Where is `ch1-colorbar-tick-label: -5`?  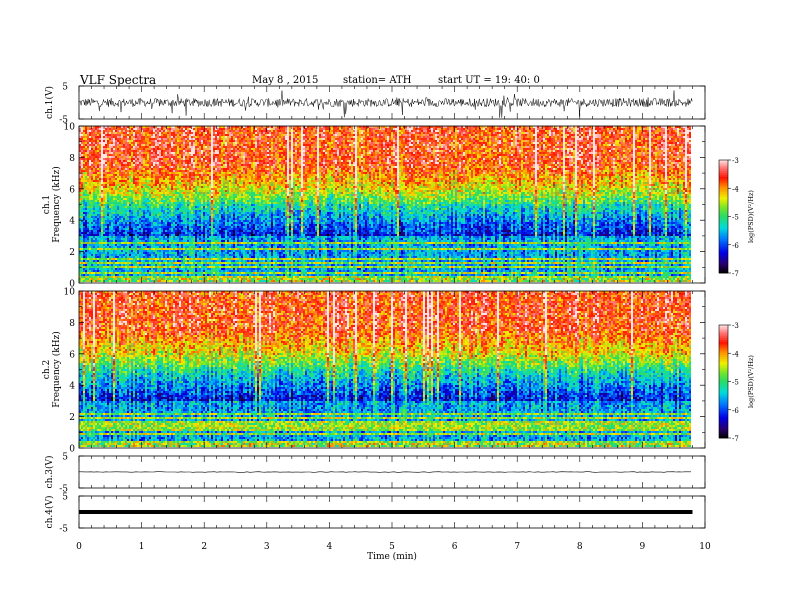
ch1-colorbar-tick-label: -5 is located at coordinates (735, 218).